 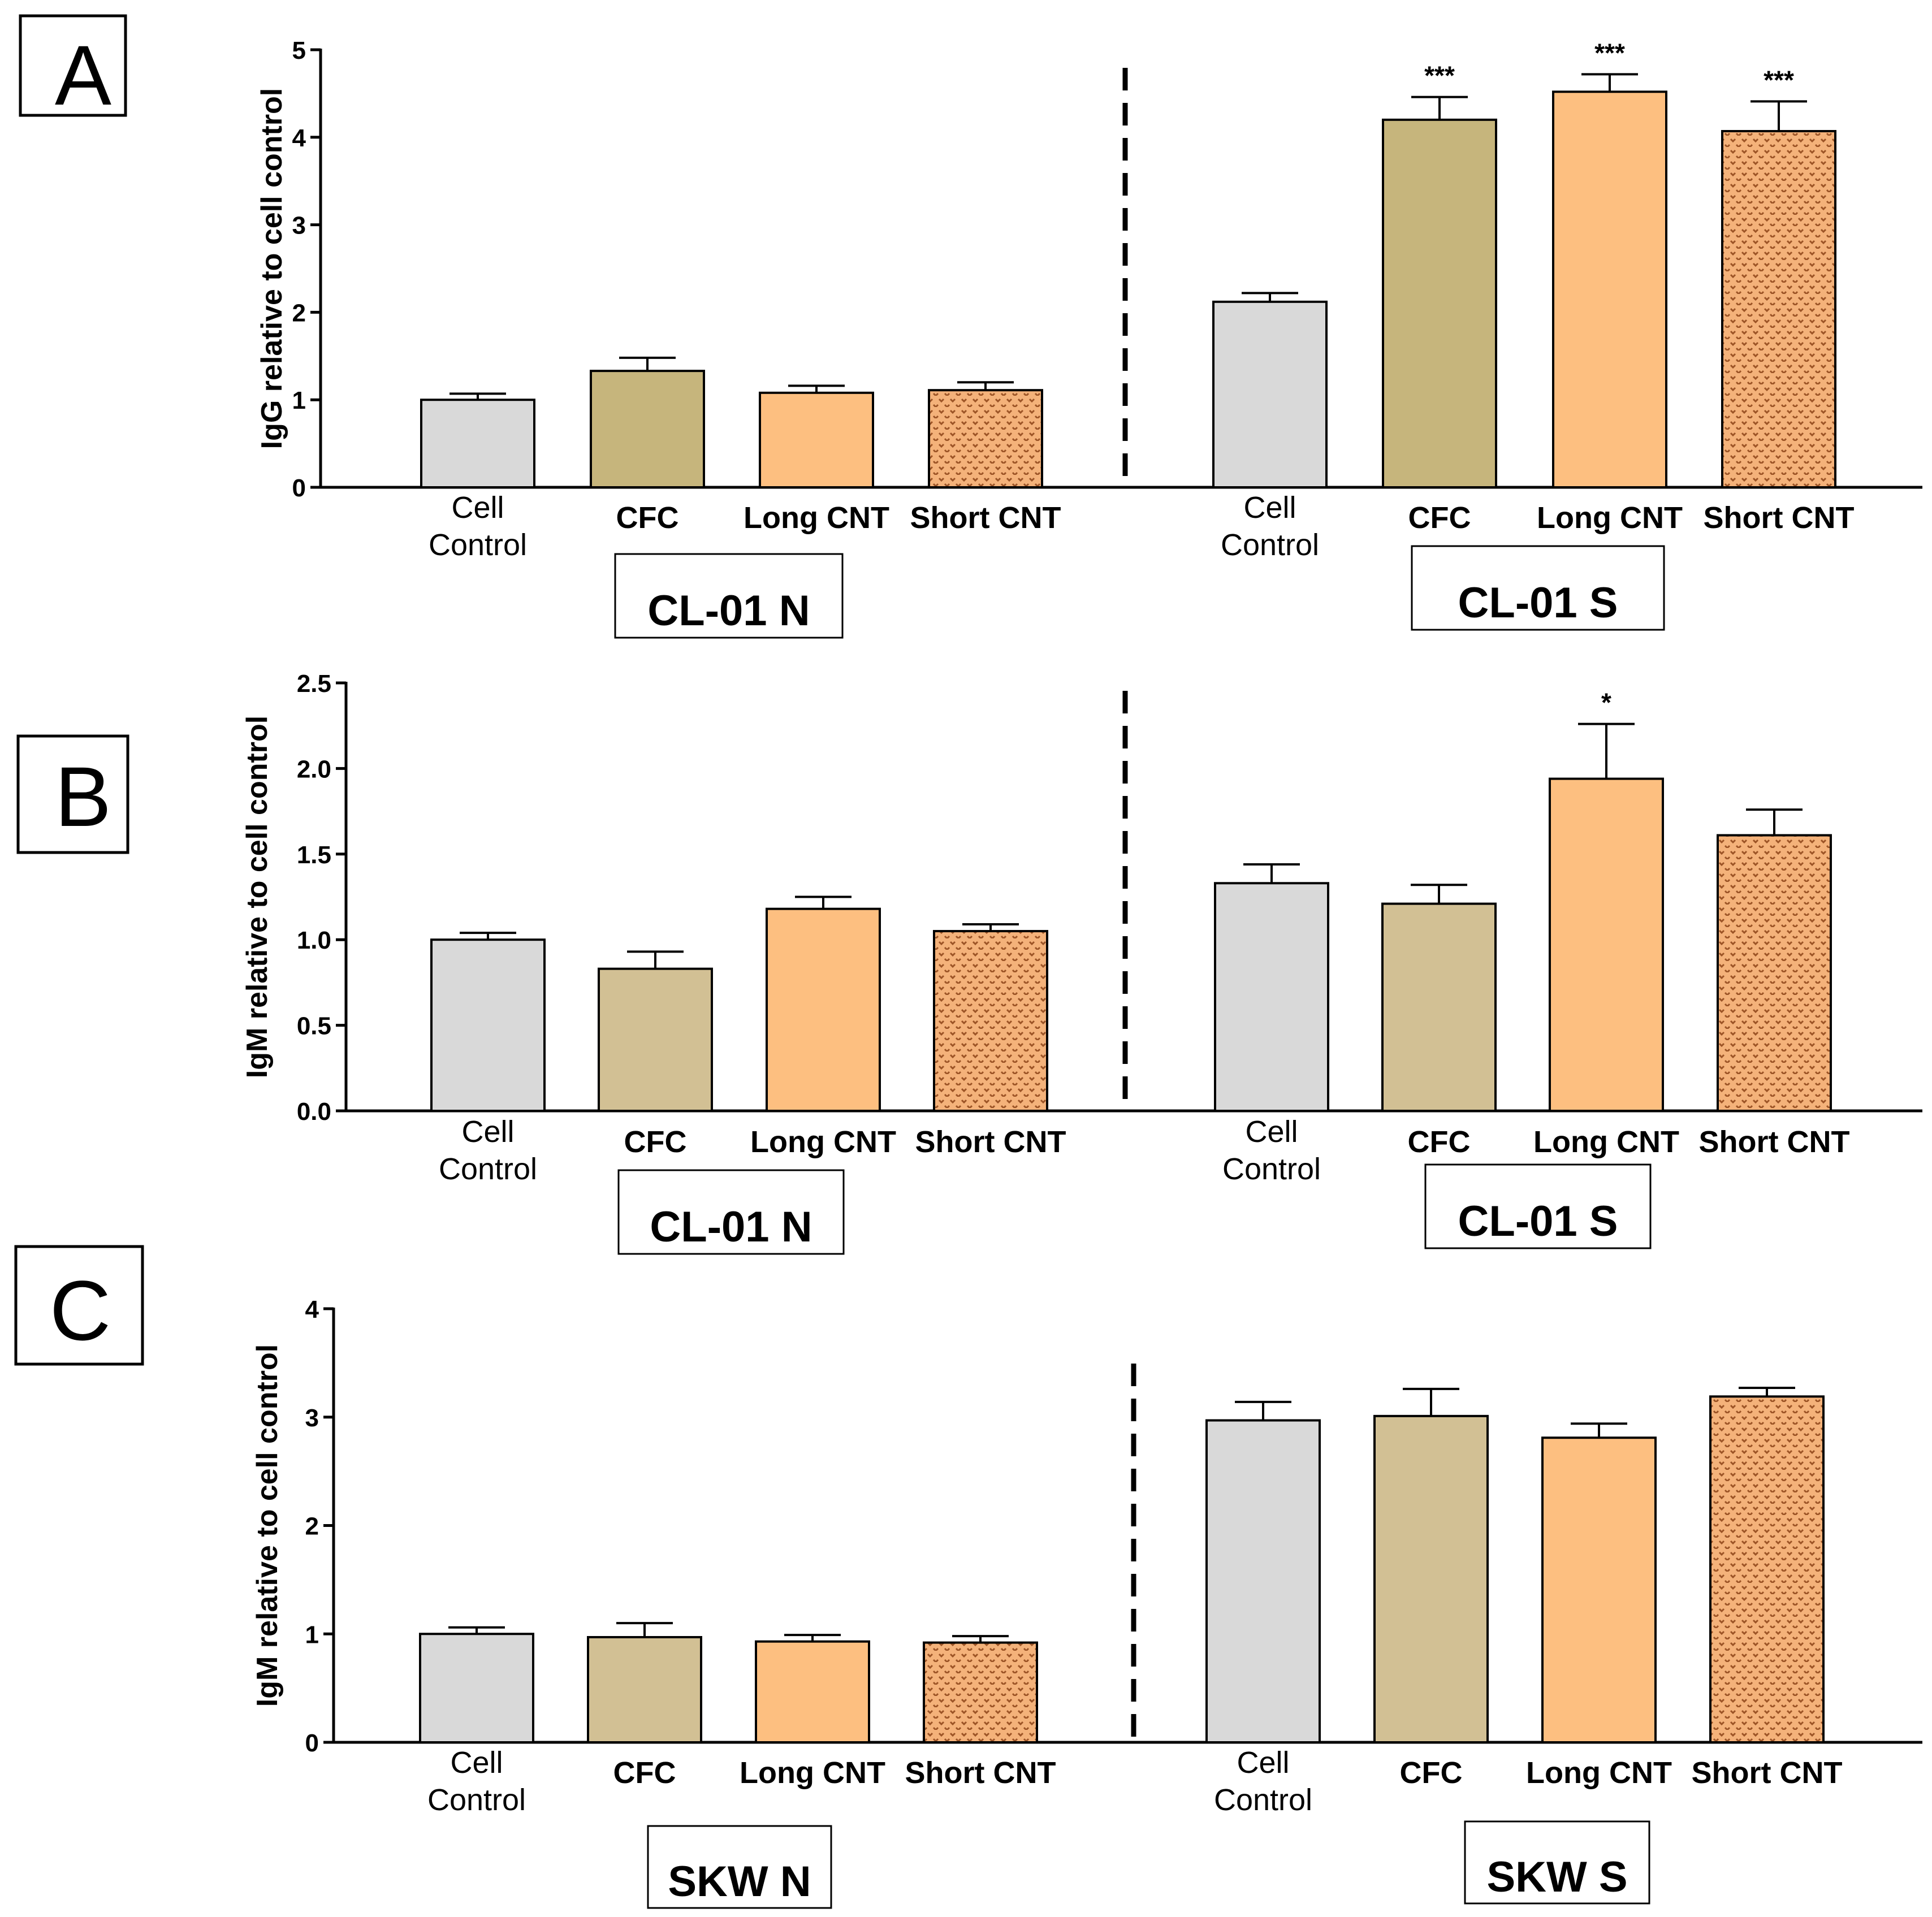 I want to click on panel-letter: A, so click(x=83, y=75).